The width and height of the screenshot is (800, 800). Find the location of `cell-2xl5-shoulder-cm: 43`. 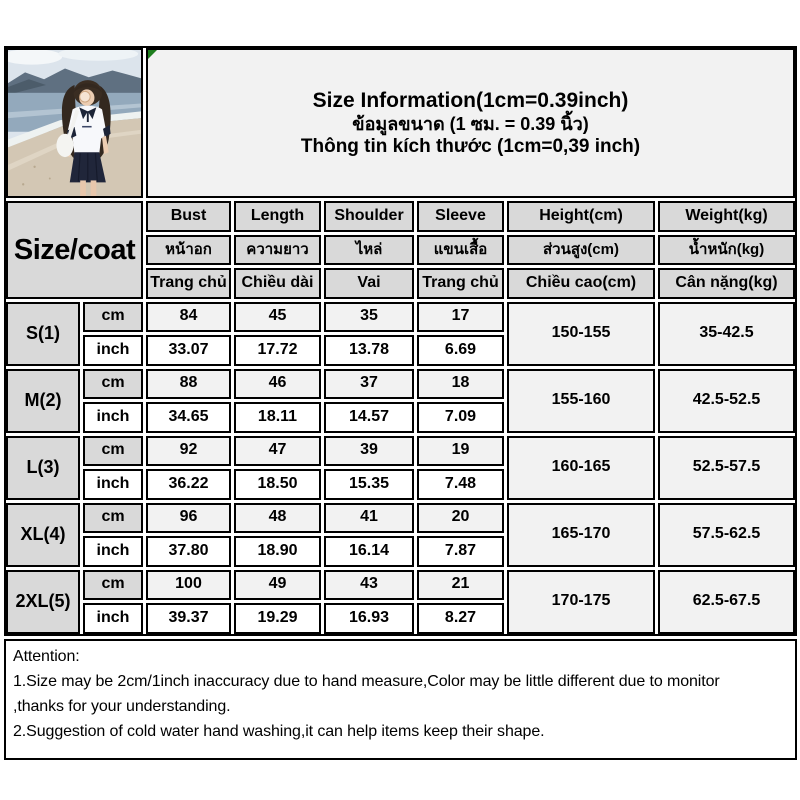

cell-2xl5-shoulder-cm: 43 is located at coordinates (369, 584).